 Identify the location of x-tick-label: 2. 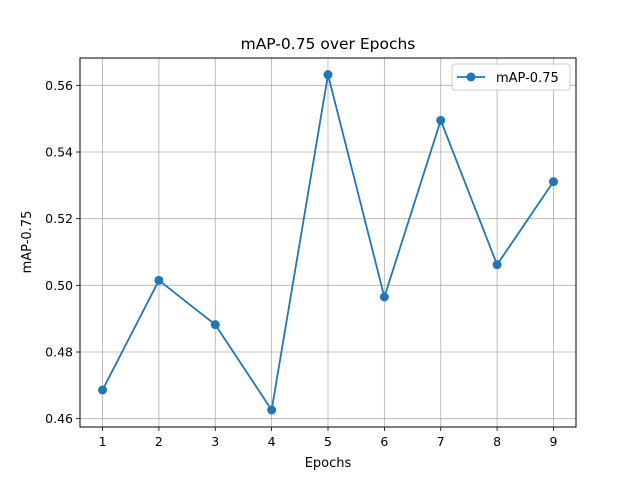
(159, 441).